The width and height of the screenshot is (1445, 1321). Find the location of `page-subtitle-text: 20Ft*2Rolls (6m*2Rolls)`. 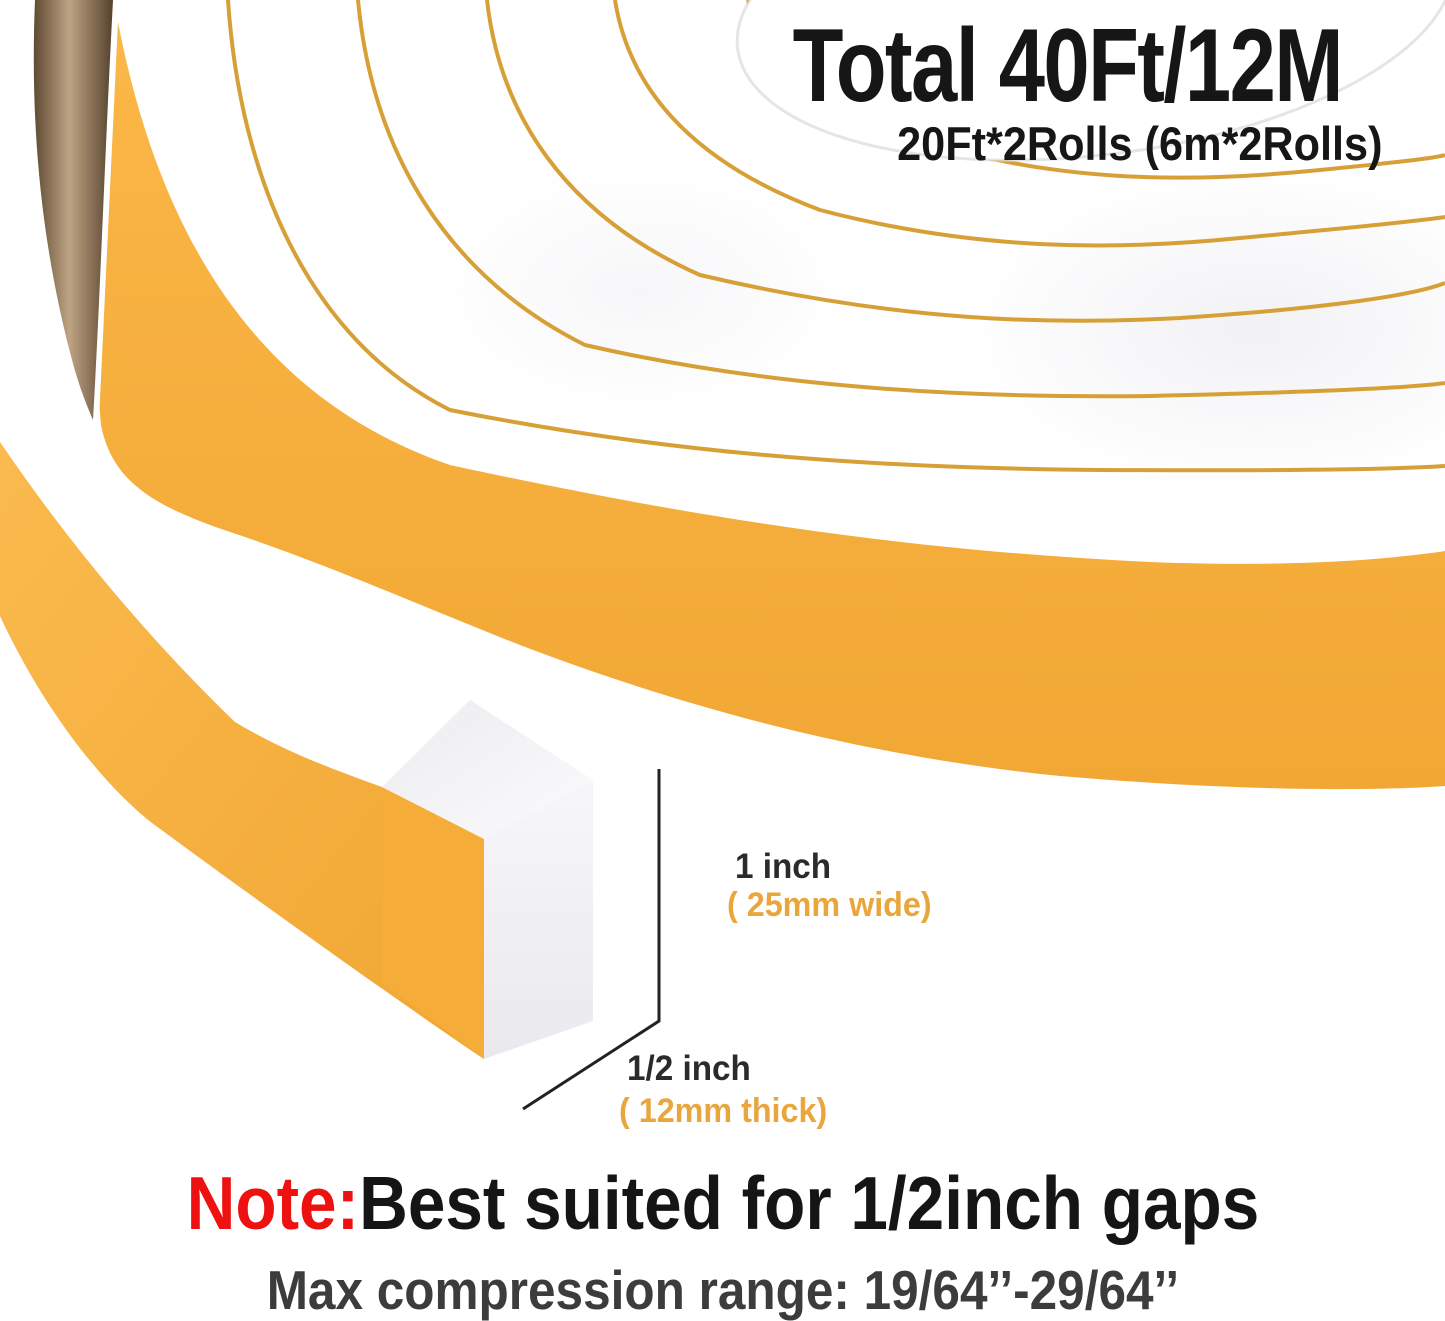

page-subtitle-text: 20Ft*2Rolls (6m*2Rolls) is located at coordinates (1140, 143).